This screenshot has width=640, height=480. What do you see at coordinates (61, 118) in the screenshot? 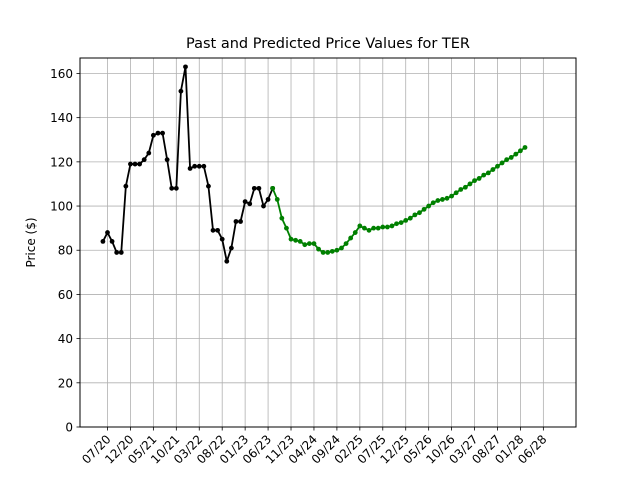
I see `y-tick-label: 140` at bounding box center [61, 118].